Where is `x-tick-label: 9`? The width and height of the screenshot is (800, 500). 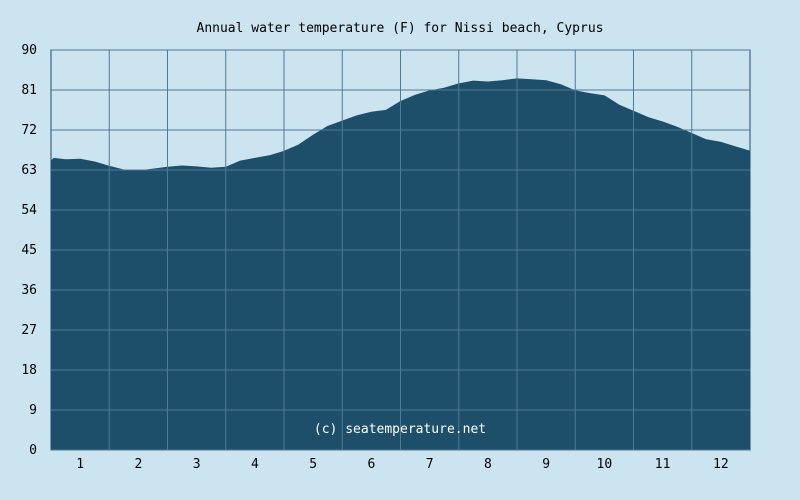
x-tick-label: 9 is located at coordinates (546, 464).